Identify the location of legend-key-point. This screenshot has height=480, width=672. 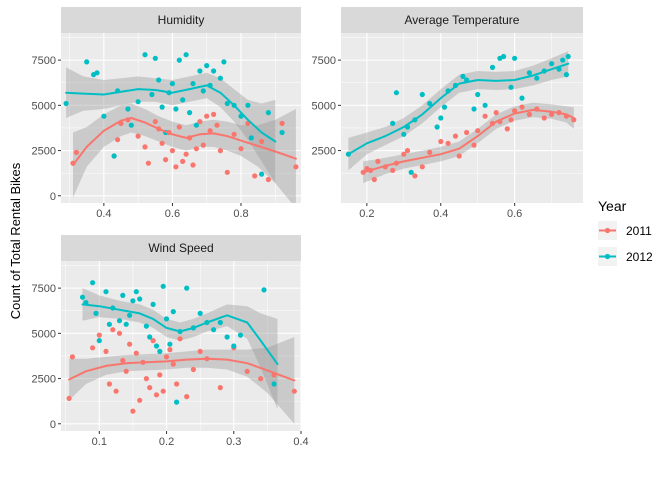
(607, 230).